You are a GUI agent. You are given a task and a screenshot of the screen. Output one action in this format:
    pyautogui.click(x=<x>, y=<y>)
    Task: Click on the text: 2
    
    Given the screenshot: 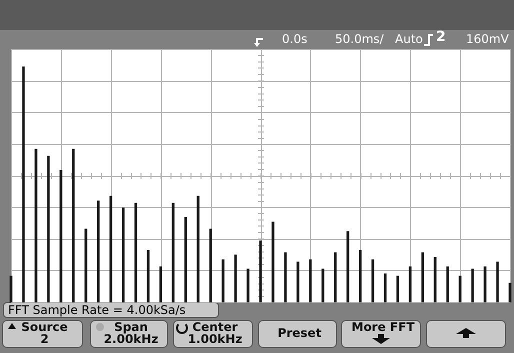 What is the action you would take?
    pyautogui.click(x=441, y=37)
    